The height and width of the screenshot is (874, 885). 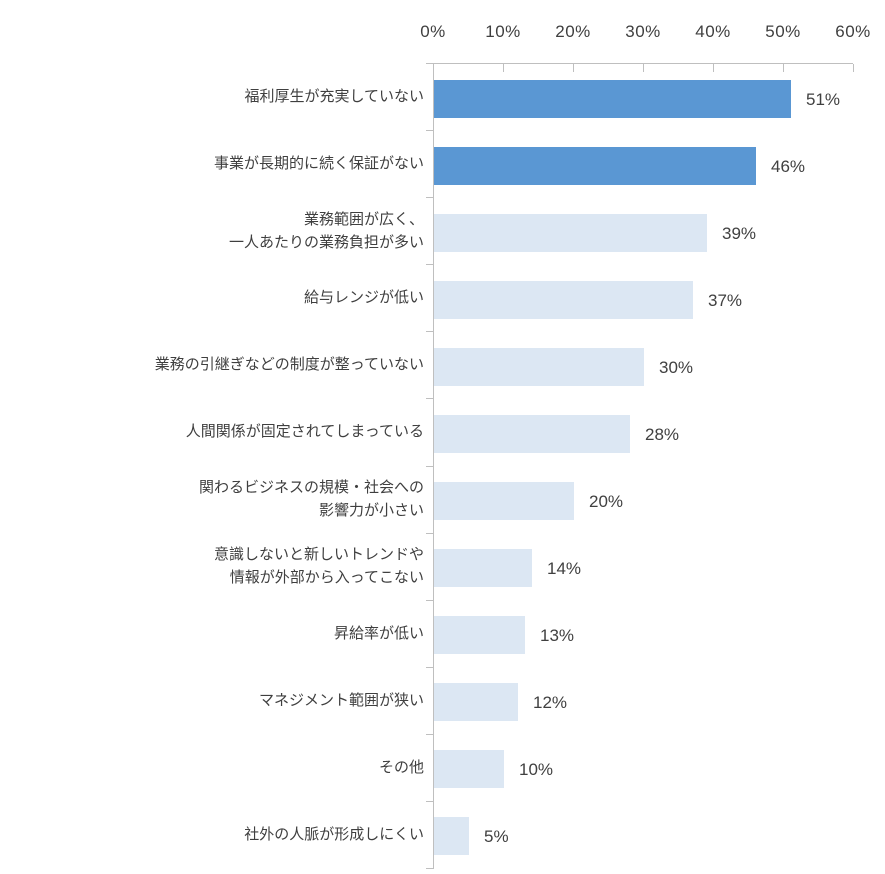 I want to click on bar-row: 事業が長期的に続く保証がない 46%, so click(x=442, y=163).